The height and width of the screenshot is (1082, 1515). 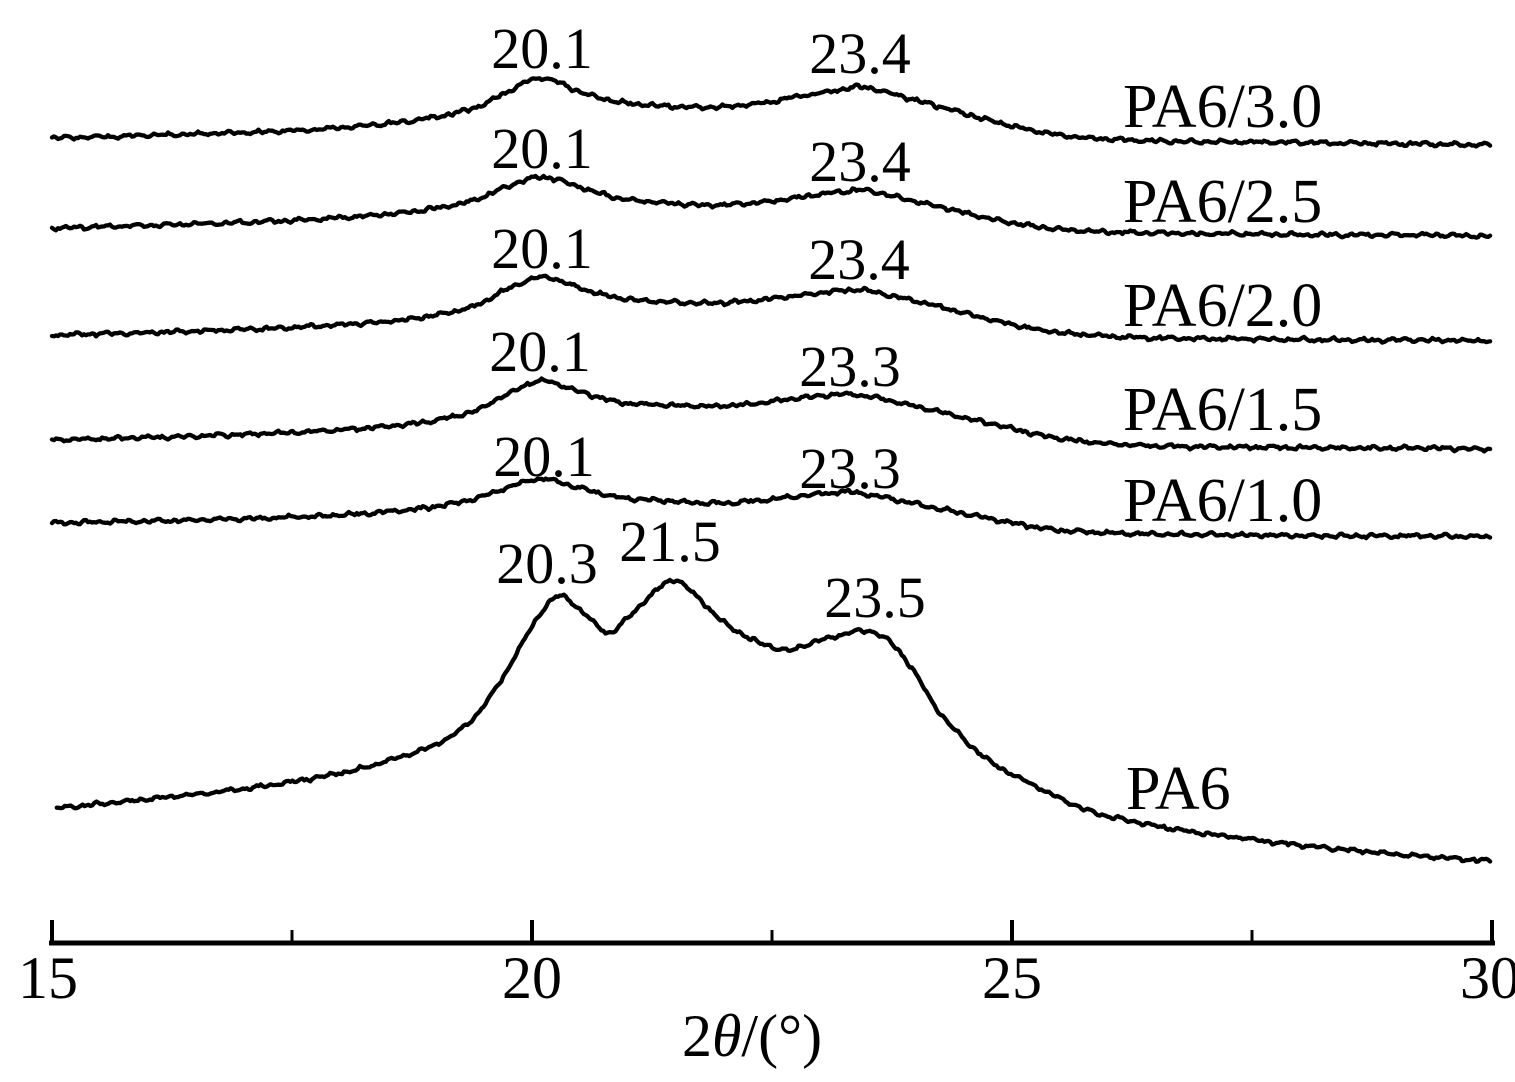 What do you see at coordinates (532, 978) in the screenshot?
I see `x-axis-tick-label-20: 20` at bounding box center [532, 978].